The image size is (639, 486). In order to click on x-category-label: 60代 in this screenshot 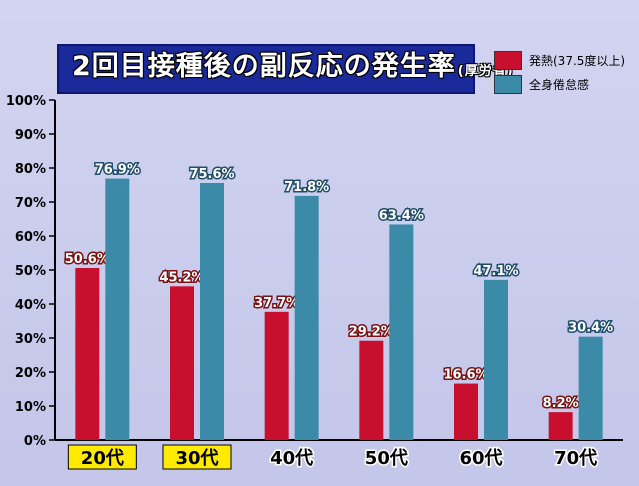, I will do `click(480, 458)`.